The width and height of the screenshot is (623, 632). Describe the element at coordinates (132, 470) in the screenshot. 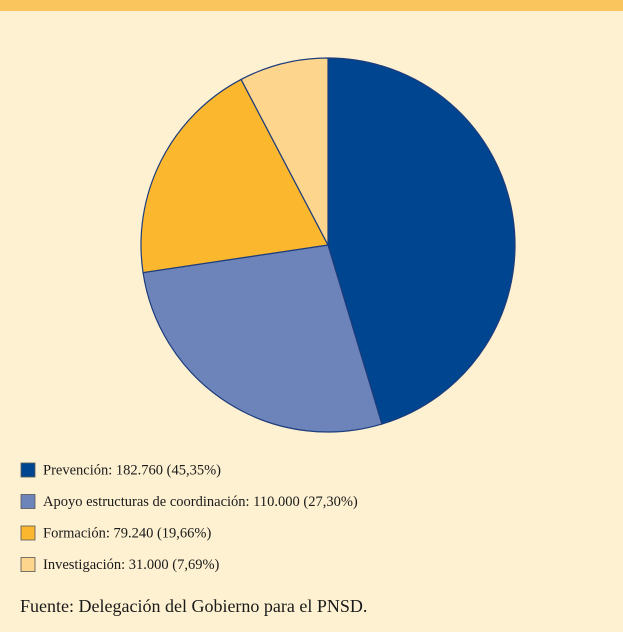

I see `legend-label: Prevención: 182.760 (45,35%)` at that location.